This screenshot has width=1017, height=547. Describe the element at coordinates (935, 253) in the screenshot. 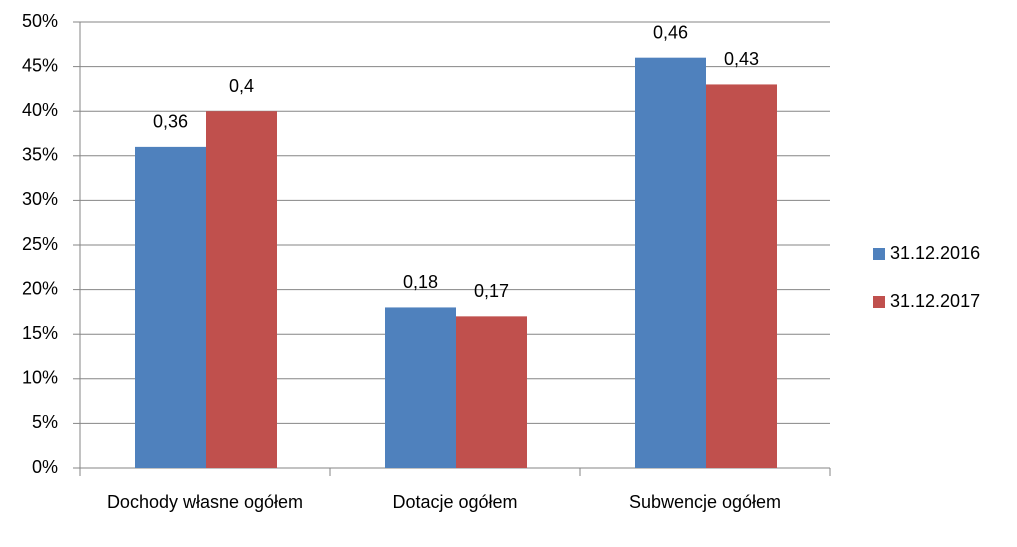

I see `legend-label: 31.12.2016` at that location.